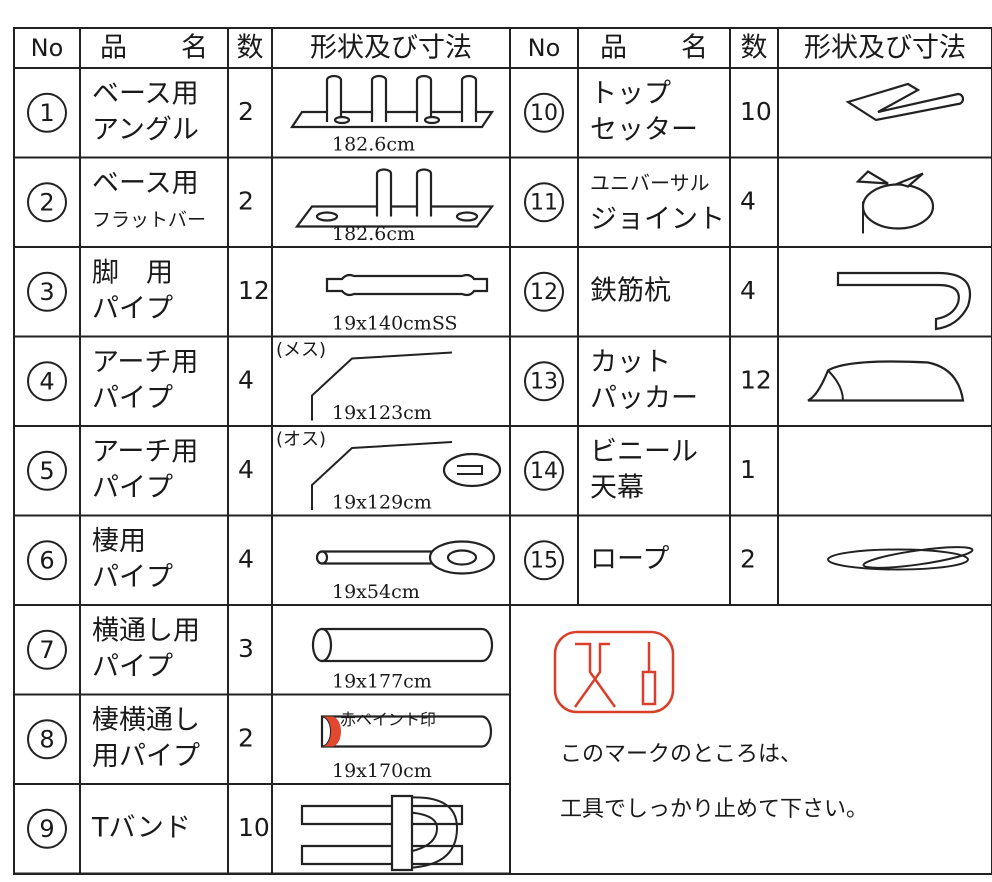  I want to click on item-name: ビニール, so click(644, 451).